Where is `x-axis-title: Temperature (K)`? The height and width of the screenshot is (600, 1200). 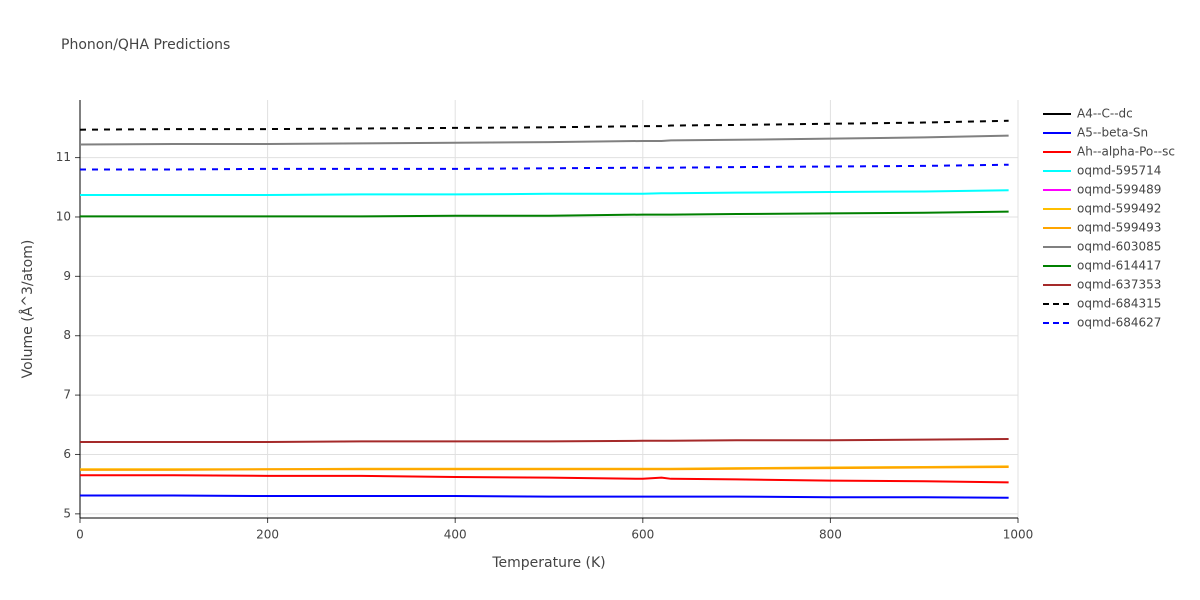 x-axis-title: Temperature (K) is located at coordinates (548, 563).